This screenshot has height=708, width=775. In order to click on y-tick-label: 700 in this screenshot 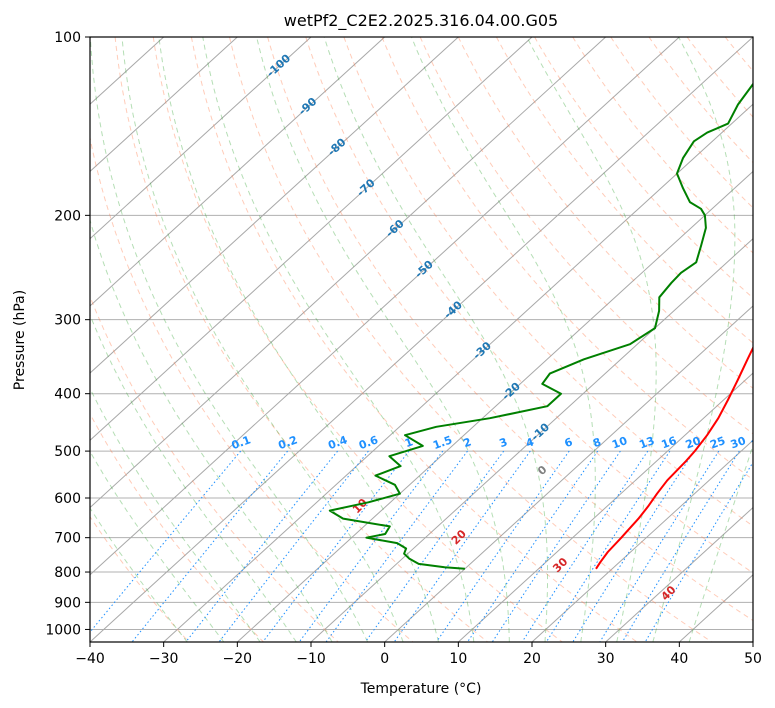, I will do `click(67, 539)`.